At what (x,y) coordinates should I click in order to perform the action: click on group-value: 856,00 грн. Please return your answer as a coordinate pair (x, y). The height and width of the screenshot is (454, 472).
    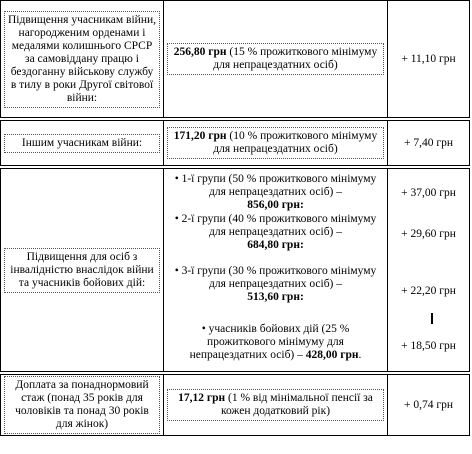
    Looking at the image, I should click on (273, 205).